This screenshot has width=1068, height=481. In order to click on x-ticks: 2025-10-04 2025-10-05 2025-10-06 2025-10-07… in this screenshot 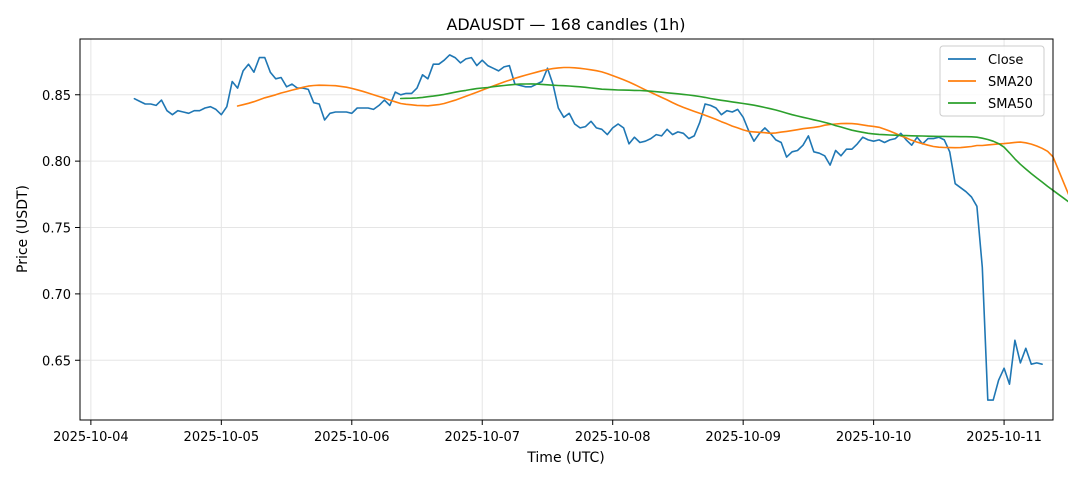, I will do `click(547, 432)`.